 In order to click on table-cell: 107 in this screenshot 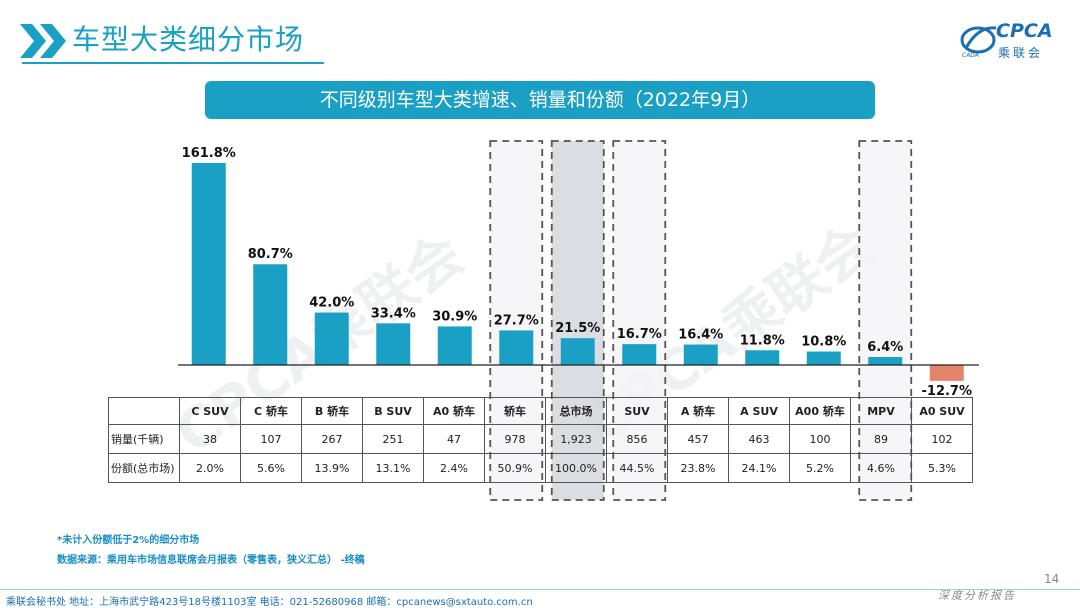, I will do `click(271, 439)`.